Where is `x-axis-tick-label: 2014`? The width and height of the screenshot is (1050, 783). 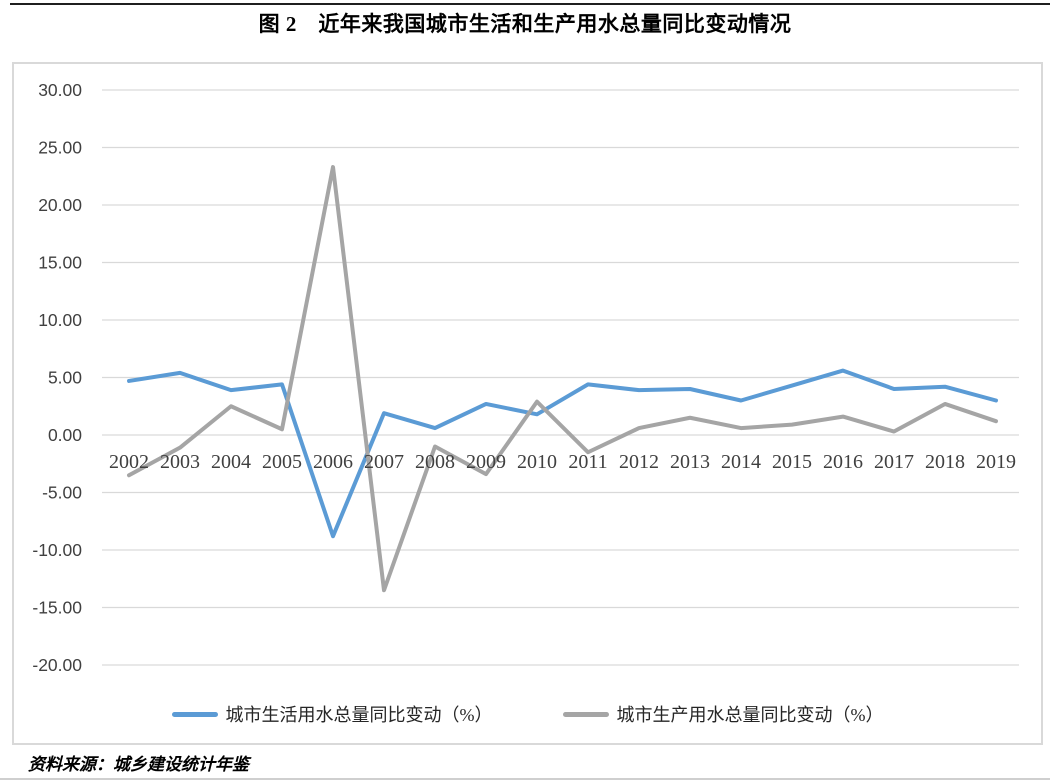 x-axis-tick-label: 2014 is located at coordinates (741, 462).